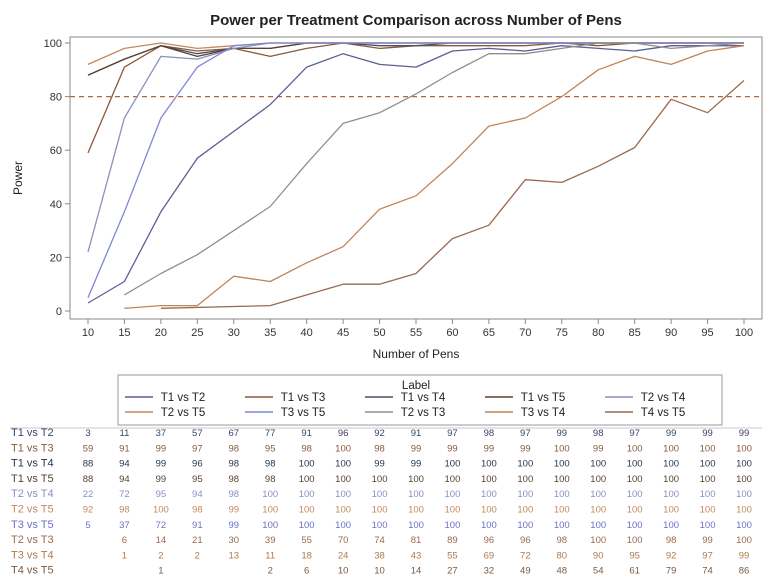  What do you see at coordinates (303, 413) in the screenshot?
I see `legend-label-t3-vs-t5: T3 vs T5` at bounding box center [303, 413].